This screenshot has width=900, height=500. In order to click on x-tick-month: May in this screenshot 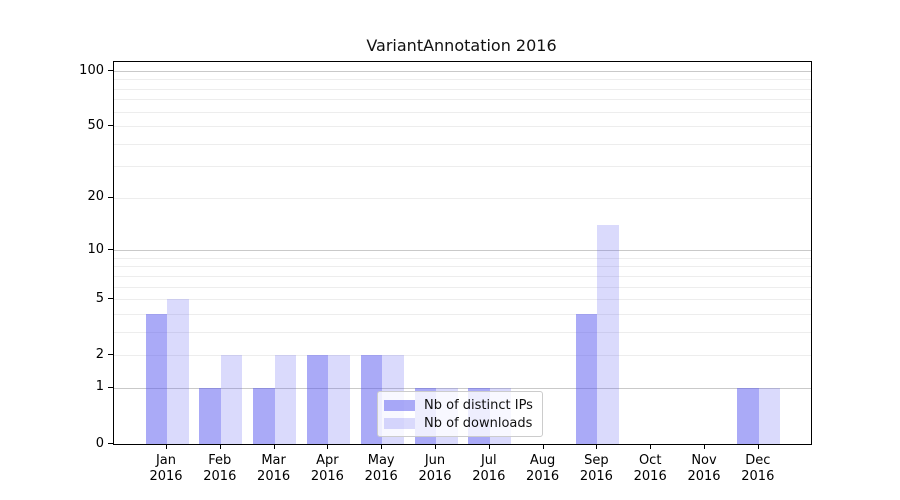, I will do `click(381, 460)`.